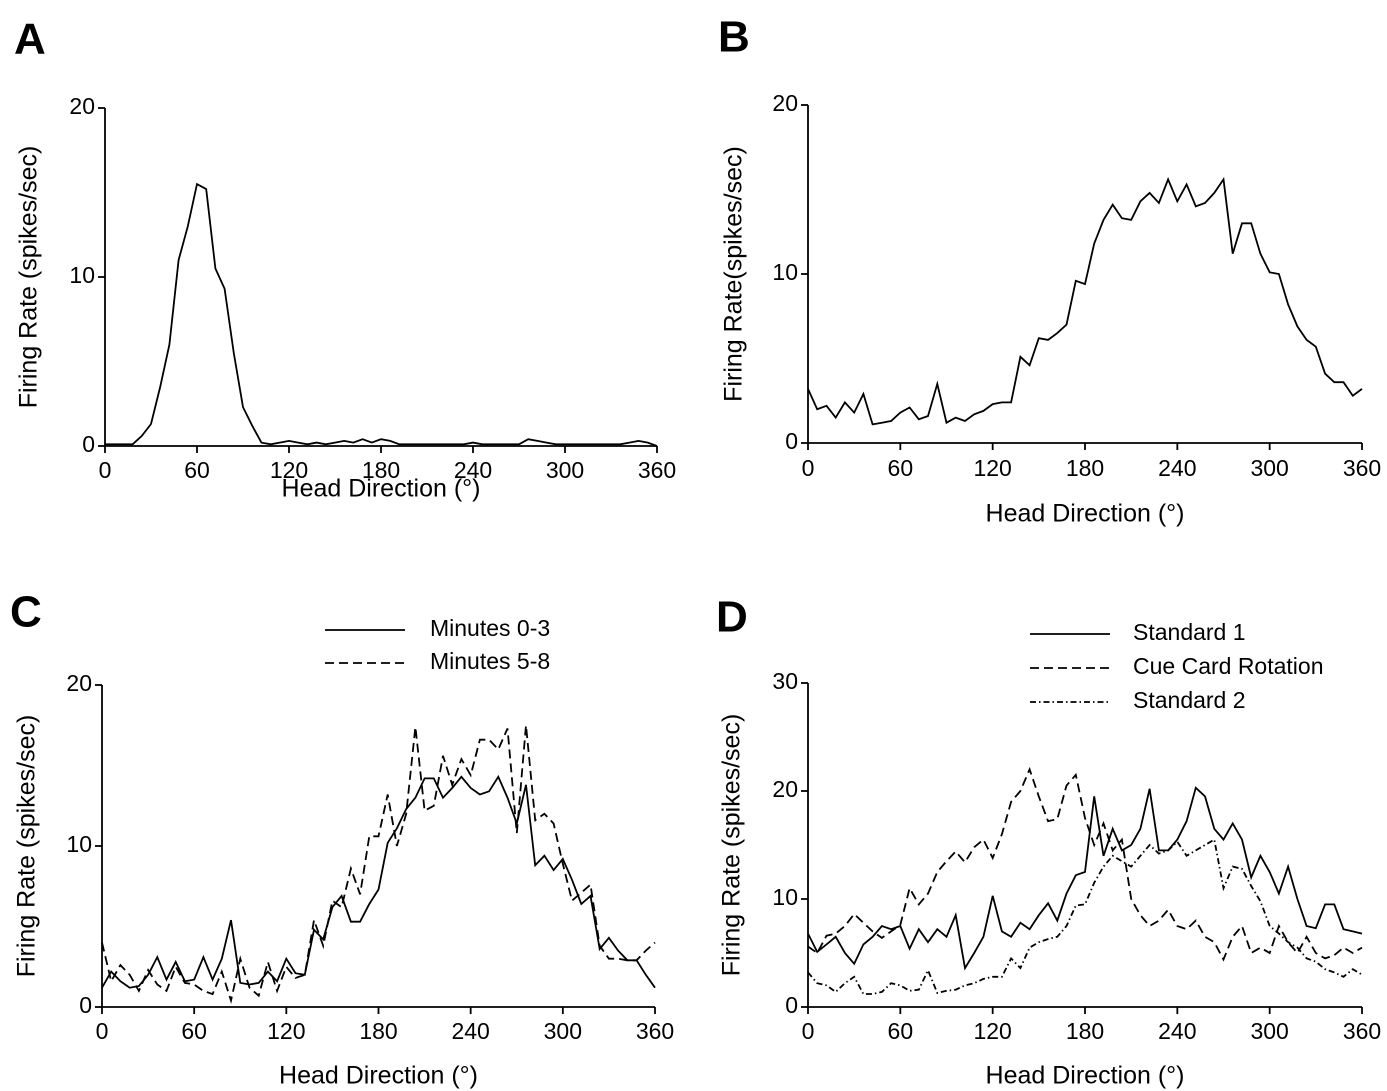 The height and width of the screenshot is (1091, 1387). Describe the element at coordinates (1189, 632) in the screenshot. I see `legend-label: Standard 1` at that location.